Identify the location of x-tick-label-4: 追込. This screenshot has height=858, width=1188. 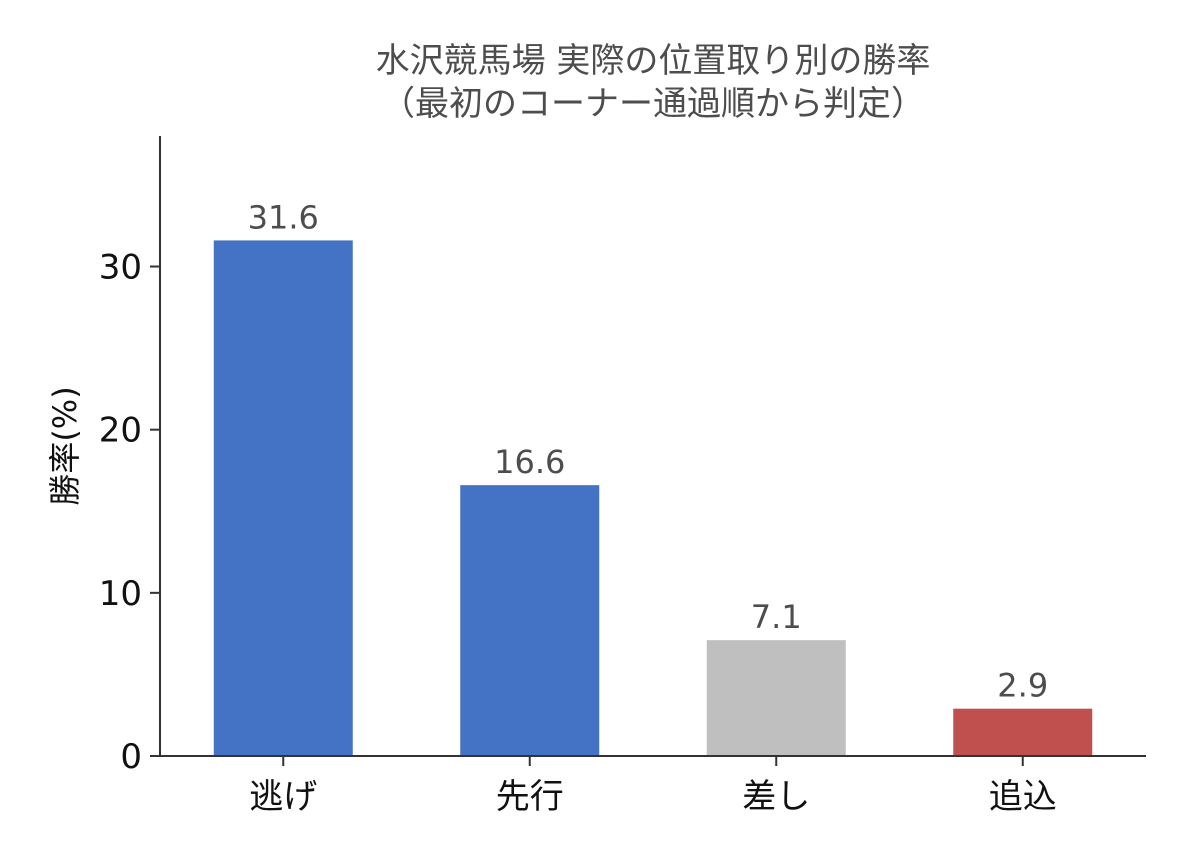
(1023, 797).